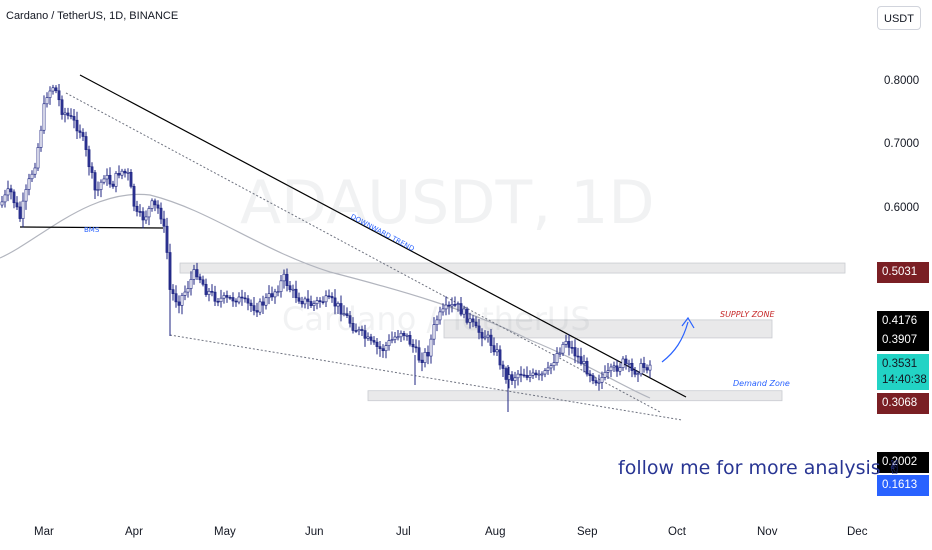  I want to click on time-label-jul: Jul, so click(403, 532).